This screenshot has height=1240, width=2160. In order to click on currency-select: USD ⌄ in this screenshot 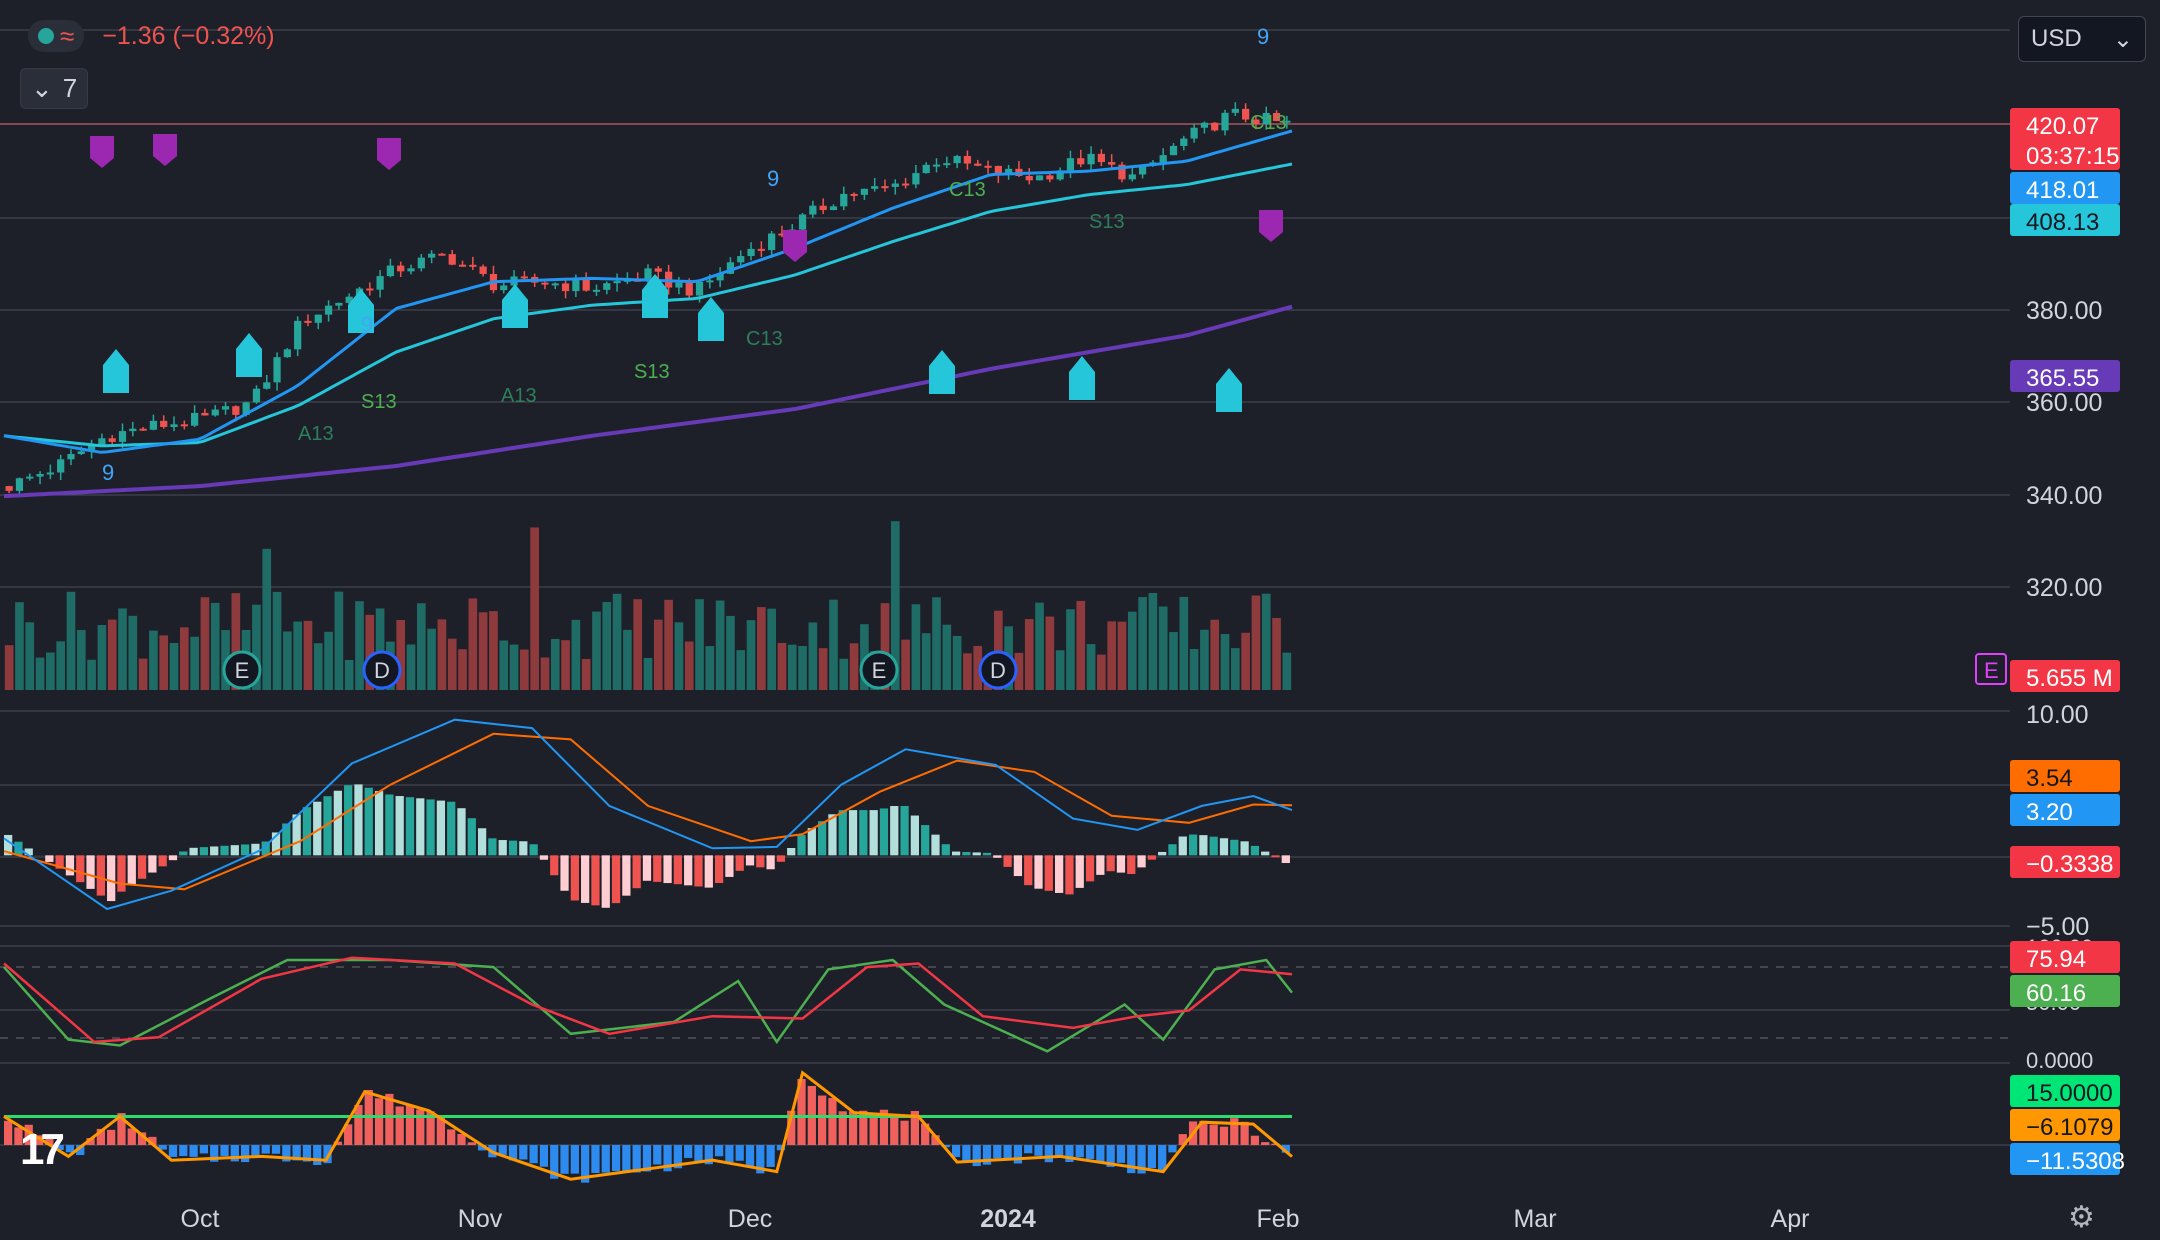, I will do `click(2082, 39)`.